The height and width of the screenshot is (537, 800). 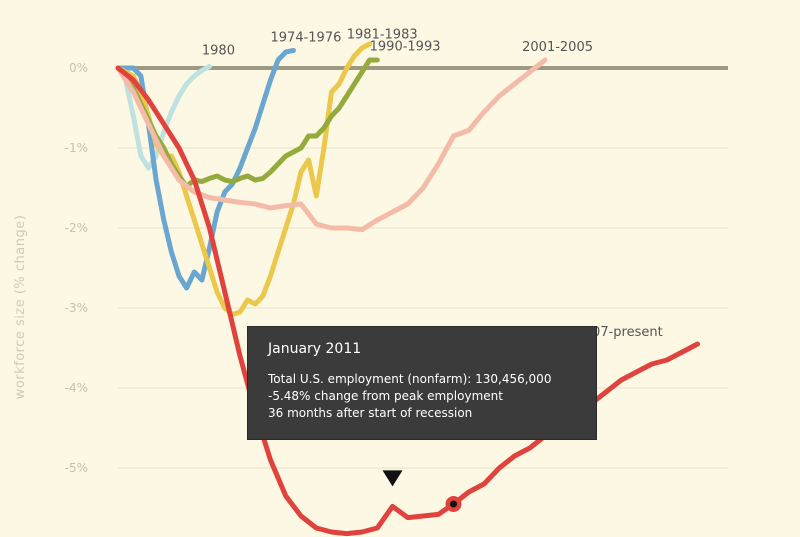 What do you see at coordinates (382, 34) in the screenshot?
I see `series-label: 1981-1983` at bounding box center [382, 34].